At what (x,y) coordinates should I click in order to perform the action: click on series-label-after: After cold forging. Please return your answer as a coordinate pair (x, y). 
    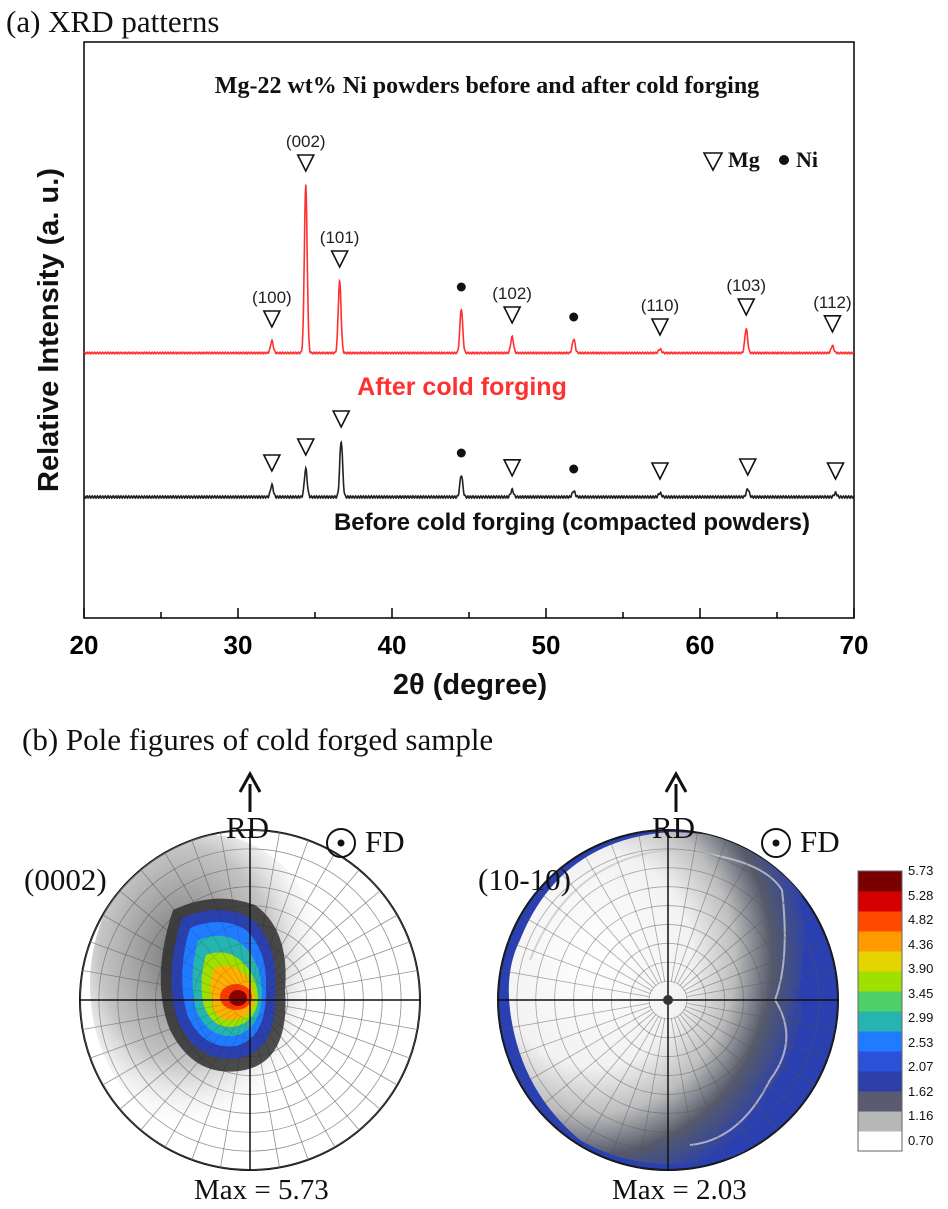
    Looking at the image, I should click on (462, 387).